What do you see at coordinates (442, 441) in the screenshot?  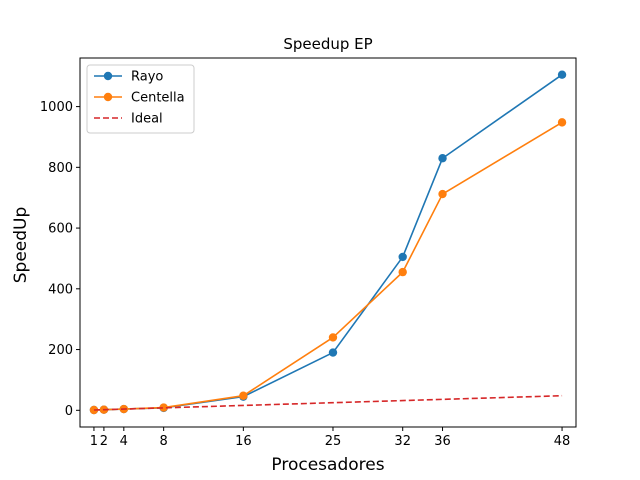 I see `x-tick-label: 36` at bounding box center [442, 441].